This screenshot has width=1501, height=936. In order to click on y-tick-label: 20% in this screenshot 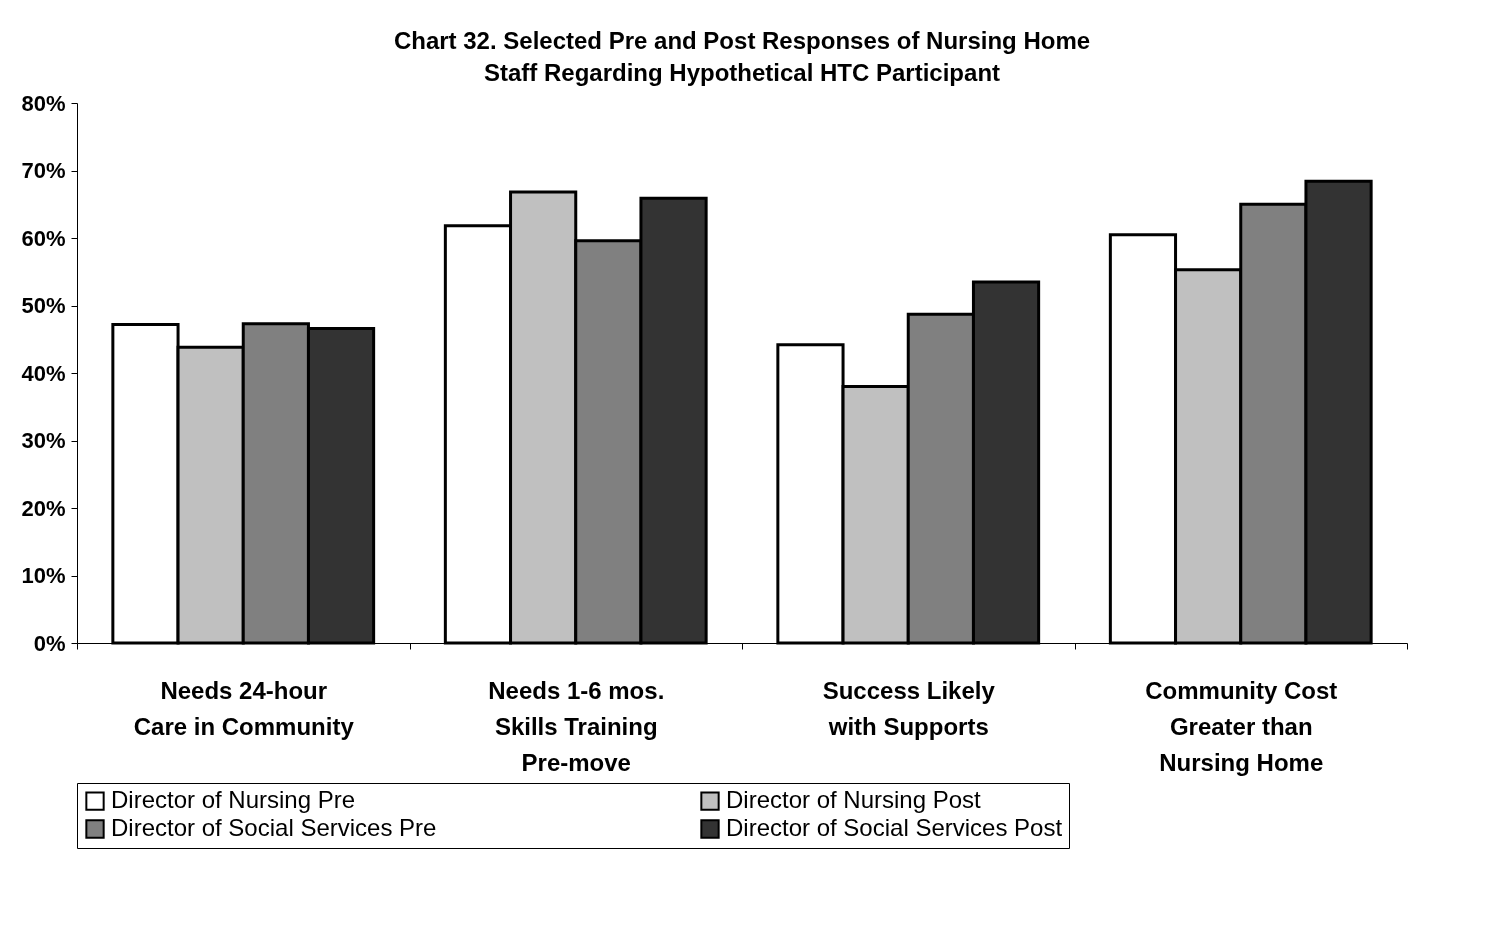, I will do `click(43, 508)`.